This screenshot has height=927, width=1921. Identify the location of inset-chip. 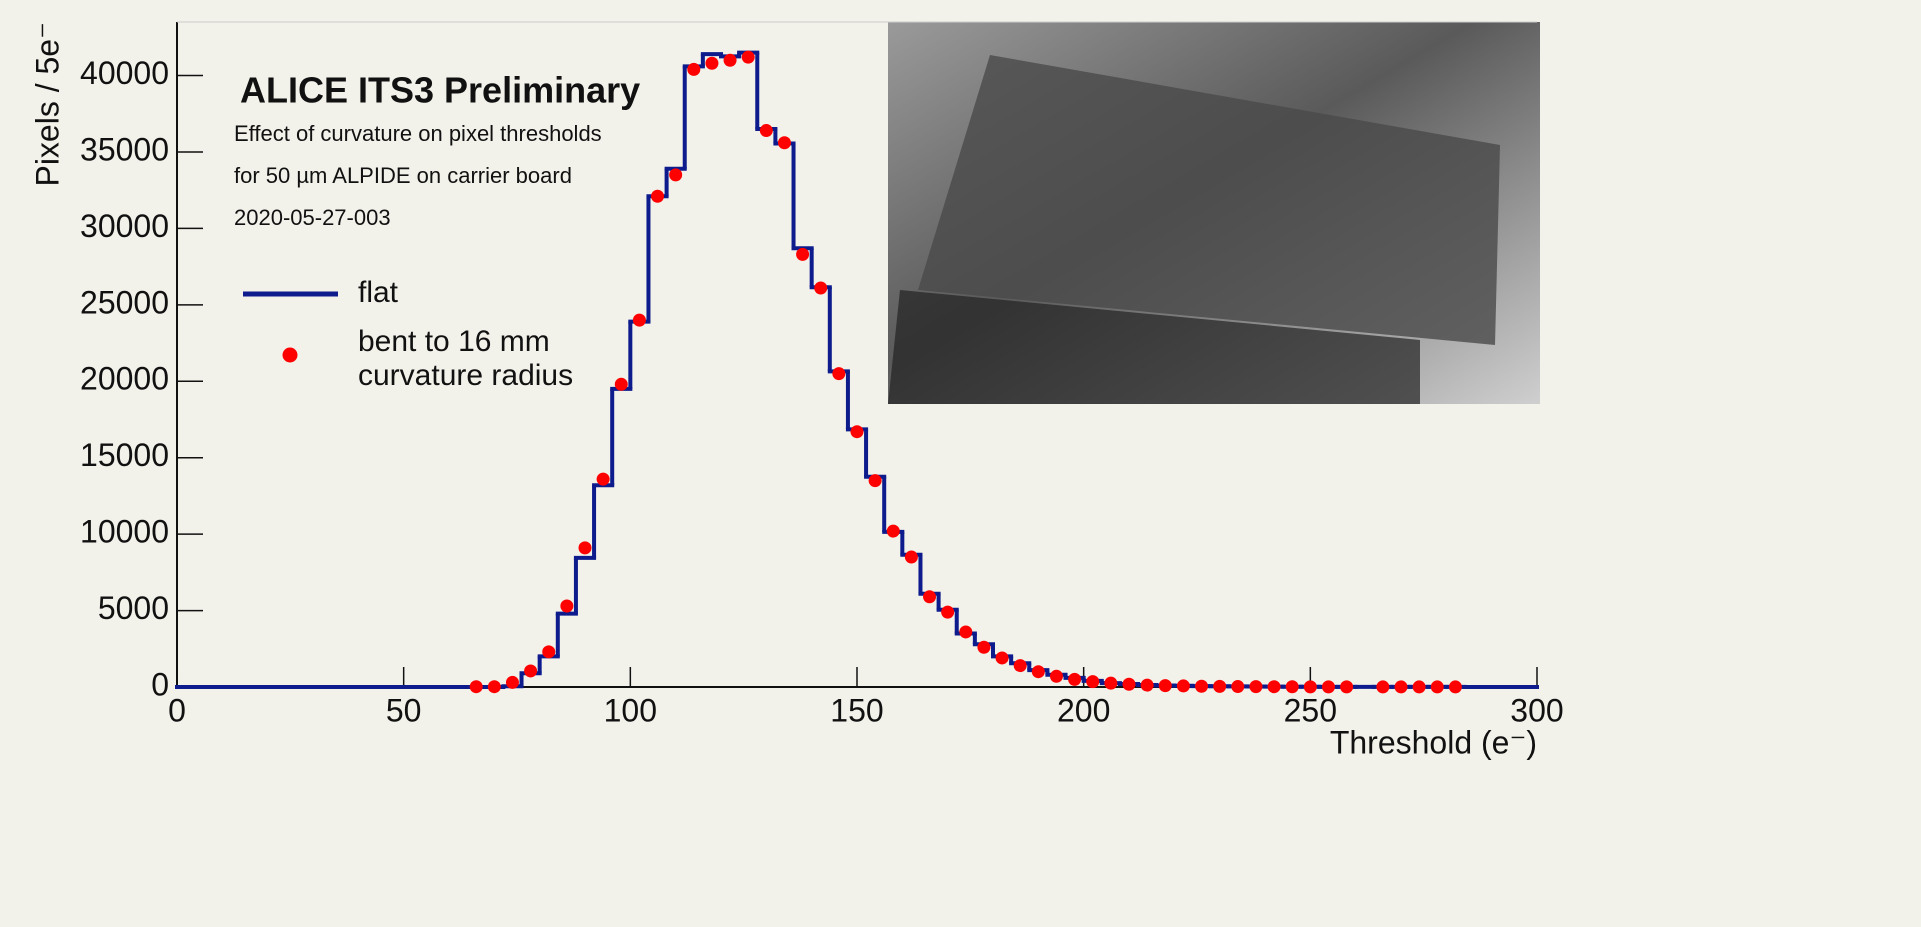
(1209, 200).